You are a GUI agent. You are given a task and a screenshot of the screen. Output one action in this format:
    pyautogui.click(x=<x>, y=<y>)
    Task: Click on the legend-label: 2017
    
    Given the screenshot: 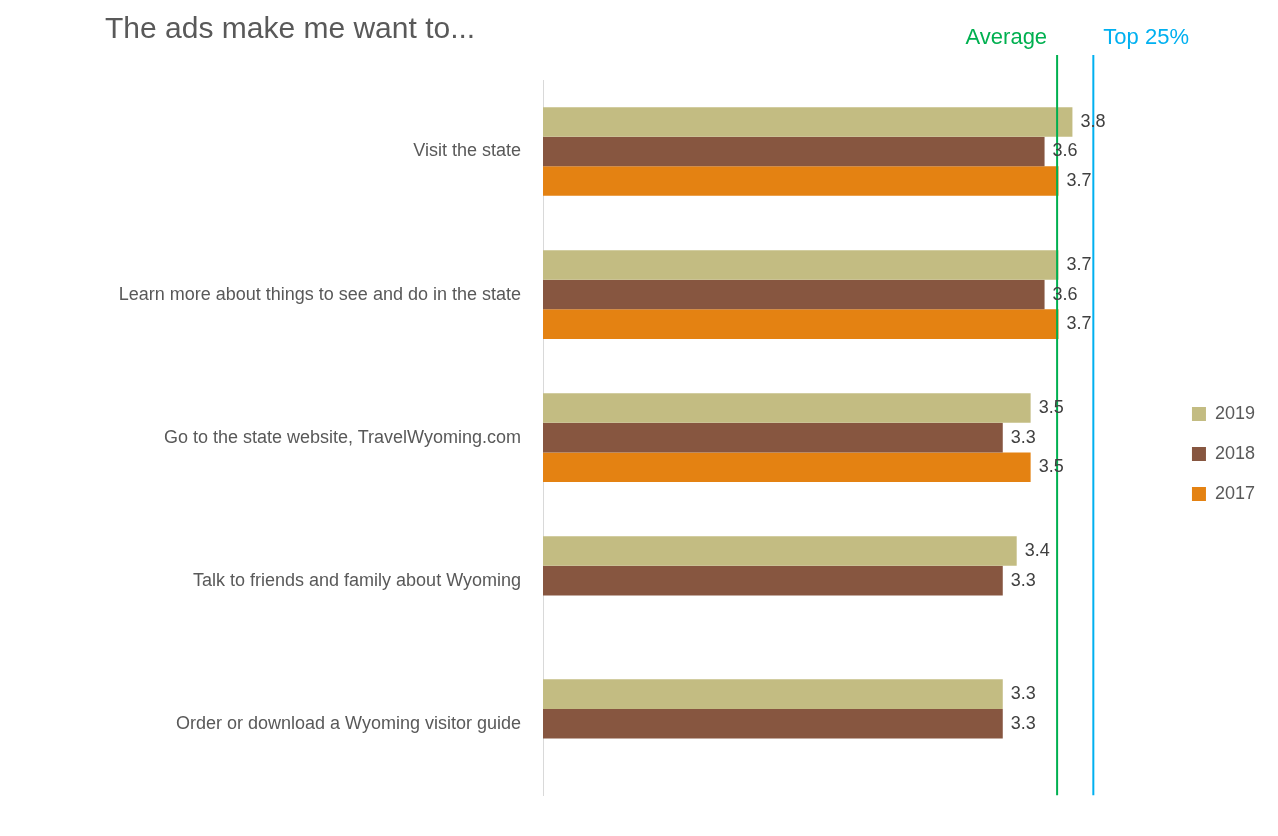 What is the action you would take?
    pyautogui.click(x=1234, y=492)
    